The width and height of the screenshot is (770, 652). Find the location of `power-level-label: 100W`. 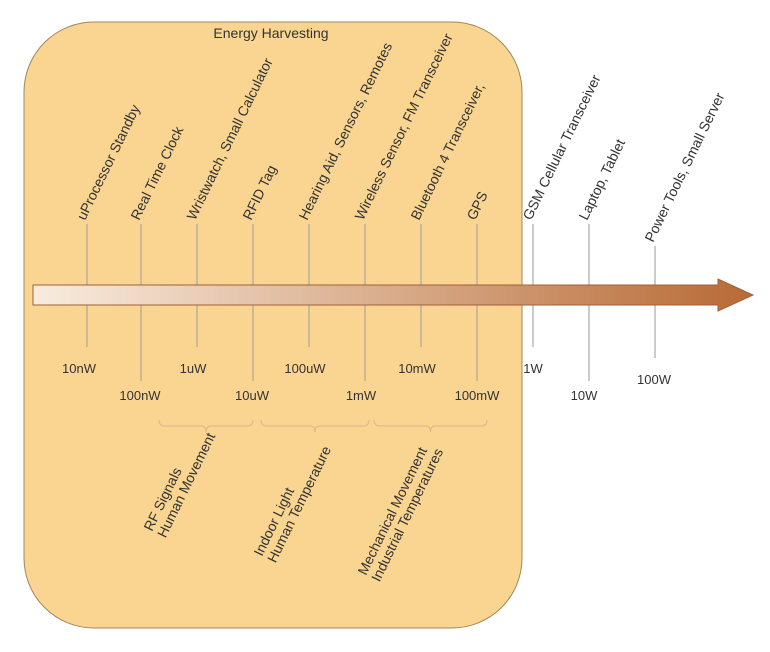

power-level-label: 100W is located at coordinates (654, 379).